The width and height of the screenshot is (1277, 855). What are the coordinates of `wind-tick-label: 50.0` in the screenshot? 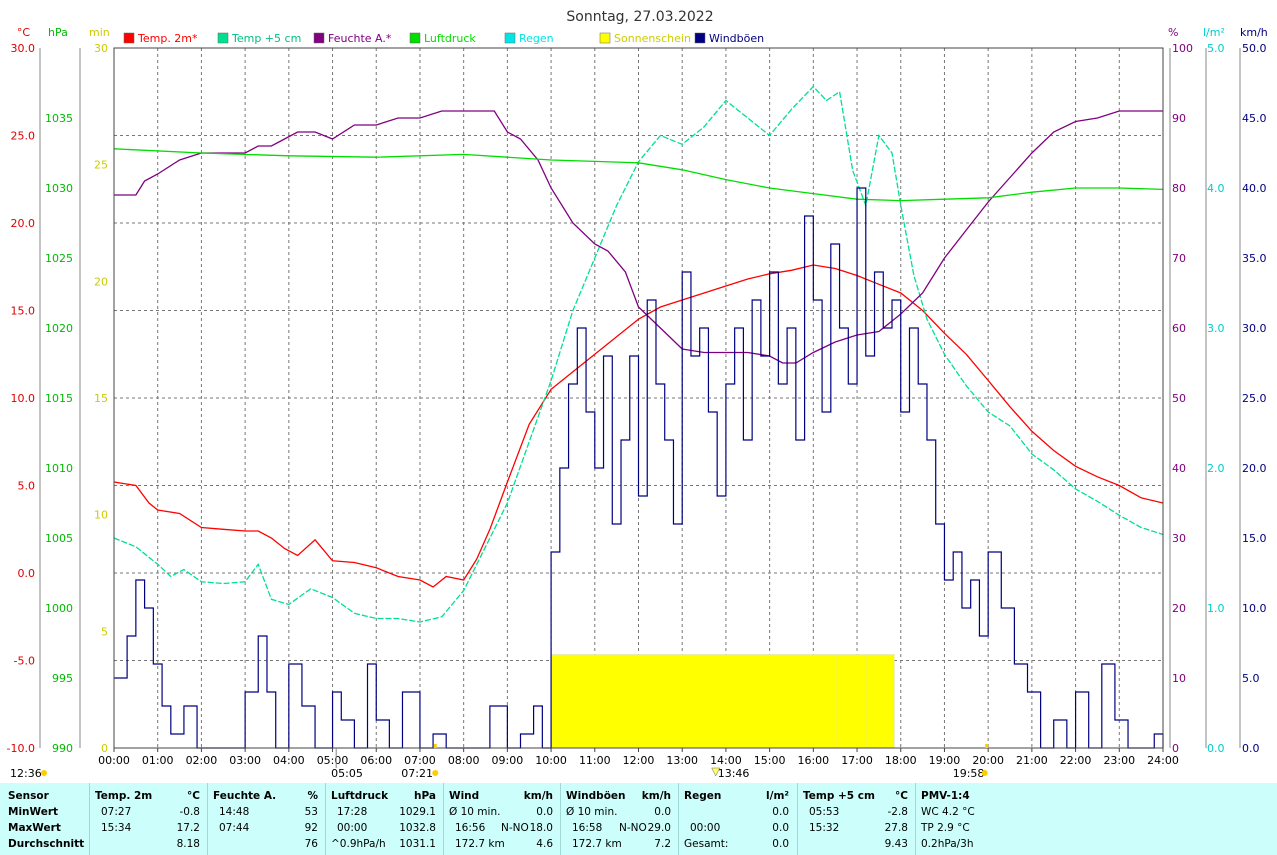 It's located at (1254, 48).